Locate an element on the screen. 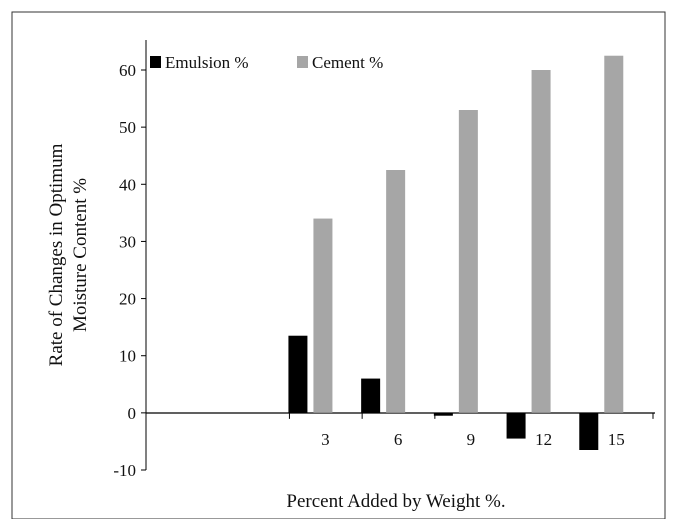 Image resolution: width=674 pixels, height=519 pixels. legend-label-emulsion: Emulsion % is located at coordinates (207, 62).